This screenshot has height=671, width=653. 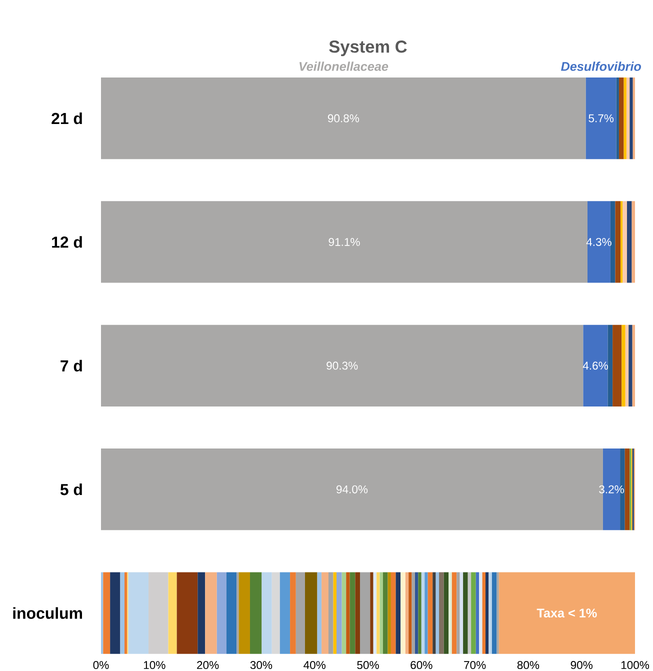 What do you see at coordinates (566, 613) in the screenshot?
I see `series-label: Taxa < 1%` at bounding box center [566, 613].